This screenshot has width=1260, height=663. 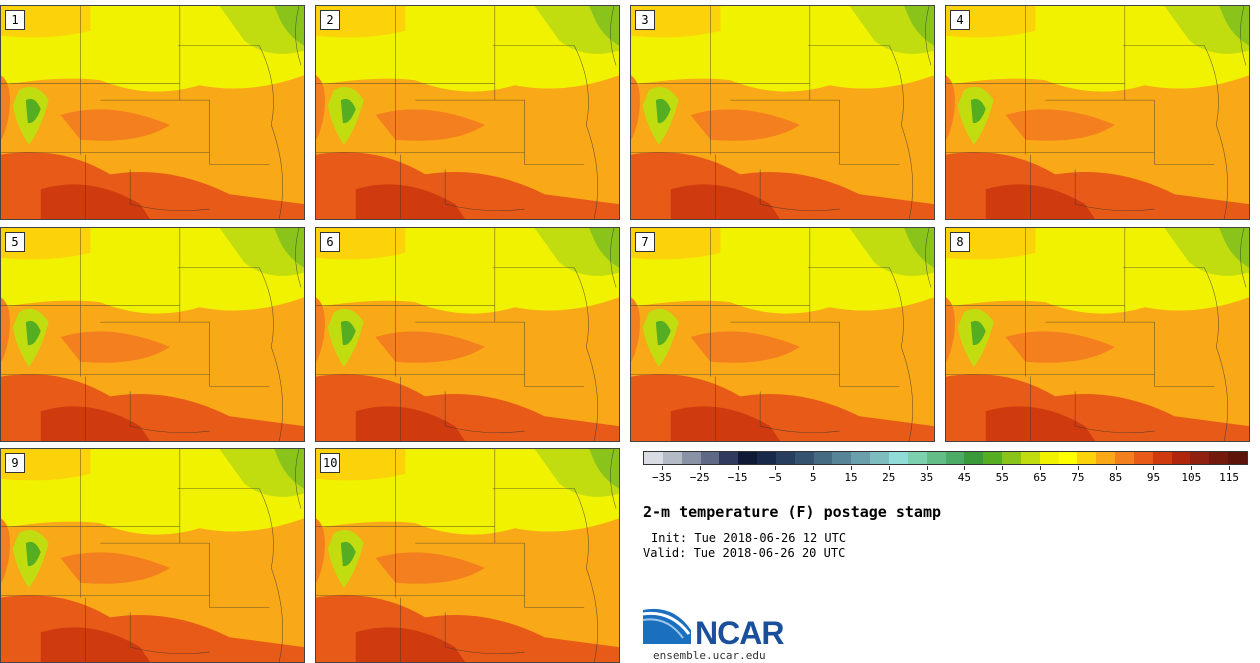 I want to click on map-panel-5: 5, so click(x=152, y=334).